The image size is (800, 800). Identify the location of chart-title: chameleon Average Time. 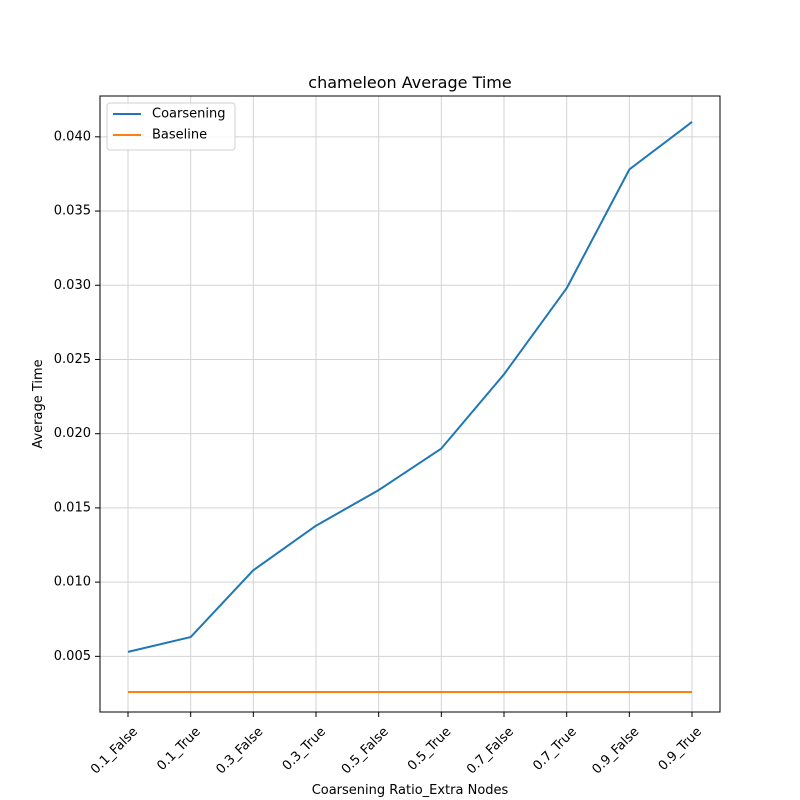
(409, 82).